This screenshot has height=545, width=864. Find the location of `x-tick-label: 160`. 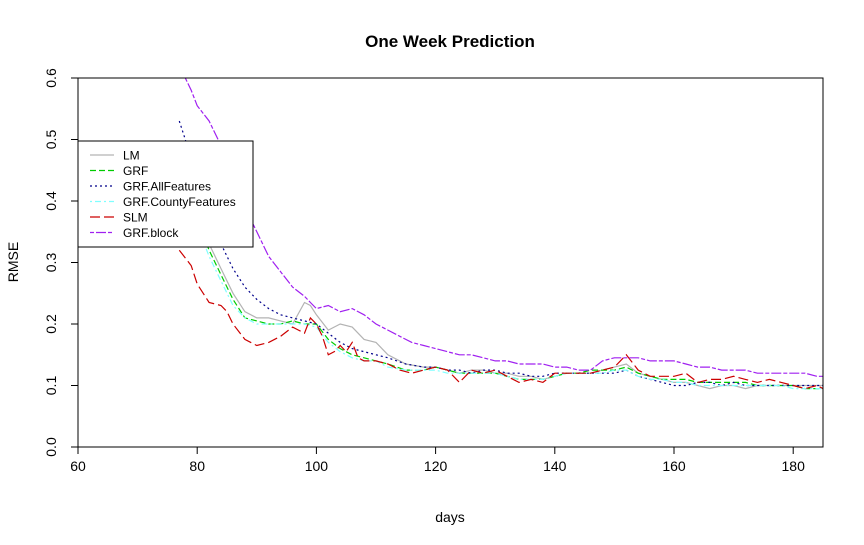

x-tick-label: 160 is located at coordinates (674, 466).